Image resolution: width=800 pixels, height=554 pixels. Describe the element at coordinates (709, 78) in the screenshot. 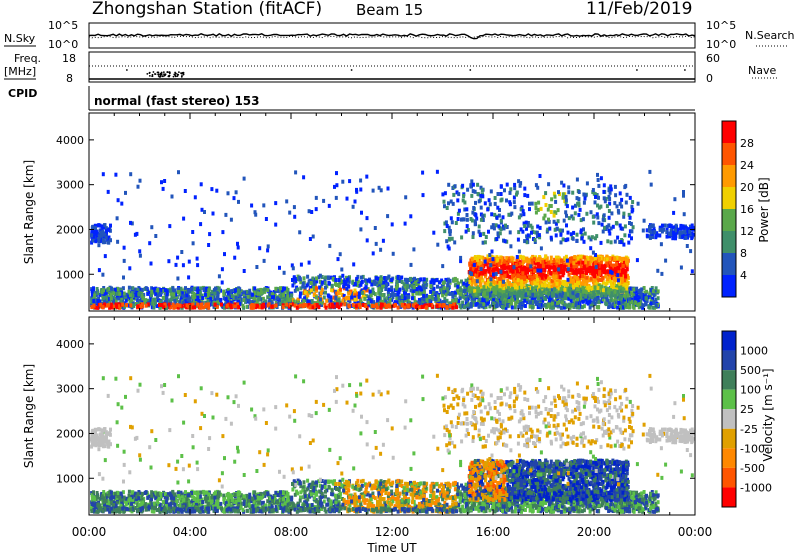

I see `nave-tick-low: 0` at that location.